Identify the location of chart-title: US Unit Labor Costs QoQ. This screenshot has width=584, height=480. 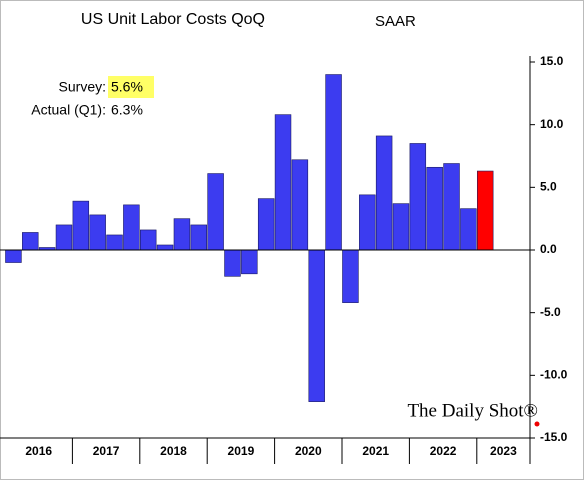
(173, 19).